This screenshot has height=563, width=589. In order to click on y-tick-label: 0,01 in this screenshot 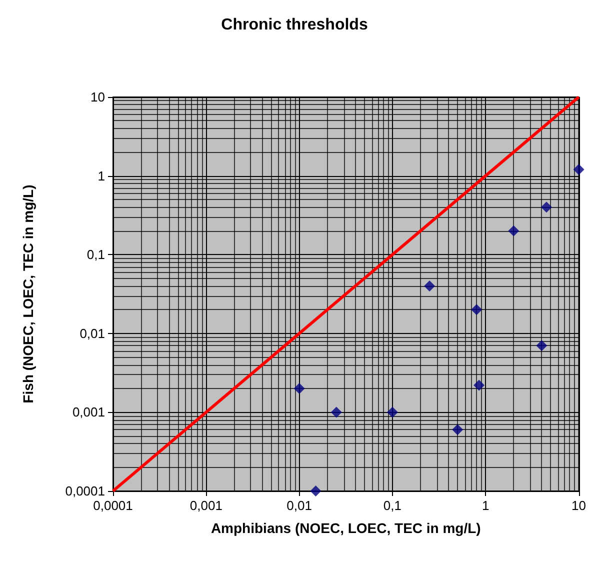, I will do `click(92, 333)`.